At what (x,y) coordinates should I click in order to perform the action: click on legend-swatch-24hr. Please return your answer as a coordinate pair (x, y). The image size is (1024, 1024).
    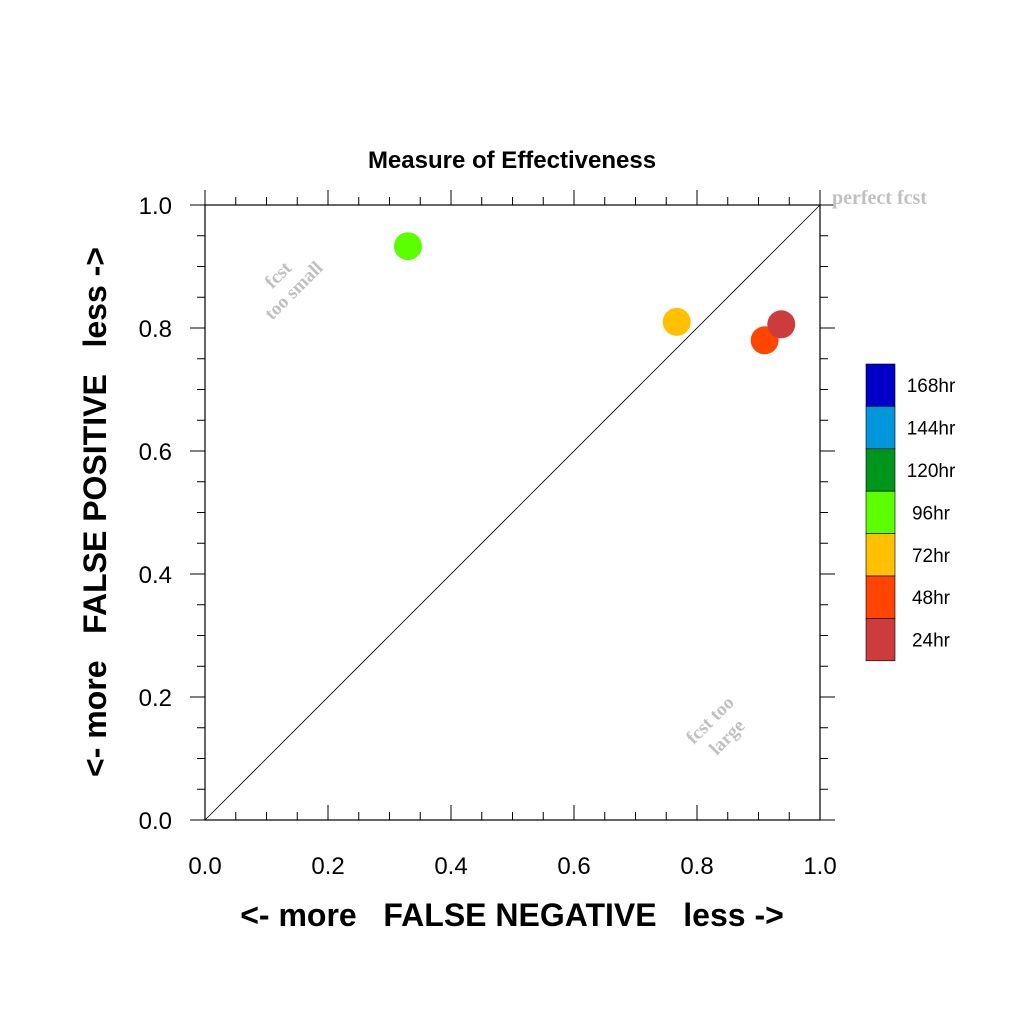
    Looking at the image, I should click on (880, 640).